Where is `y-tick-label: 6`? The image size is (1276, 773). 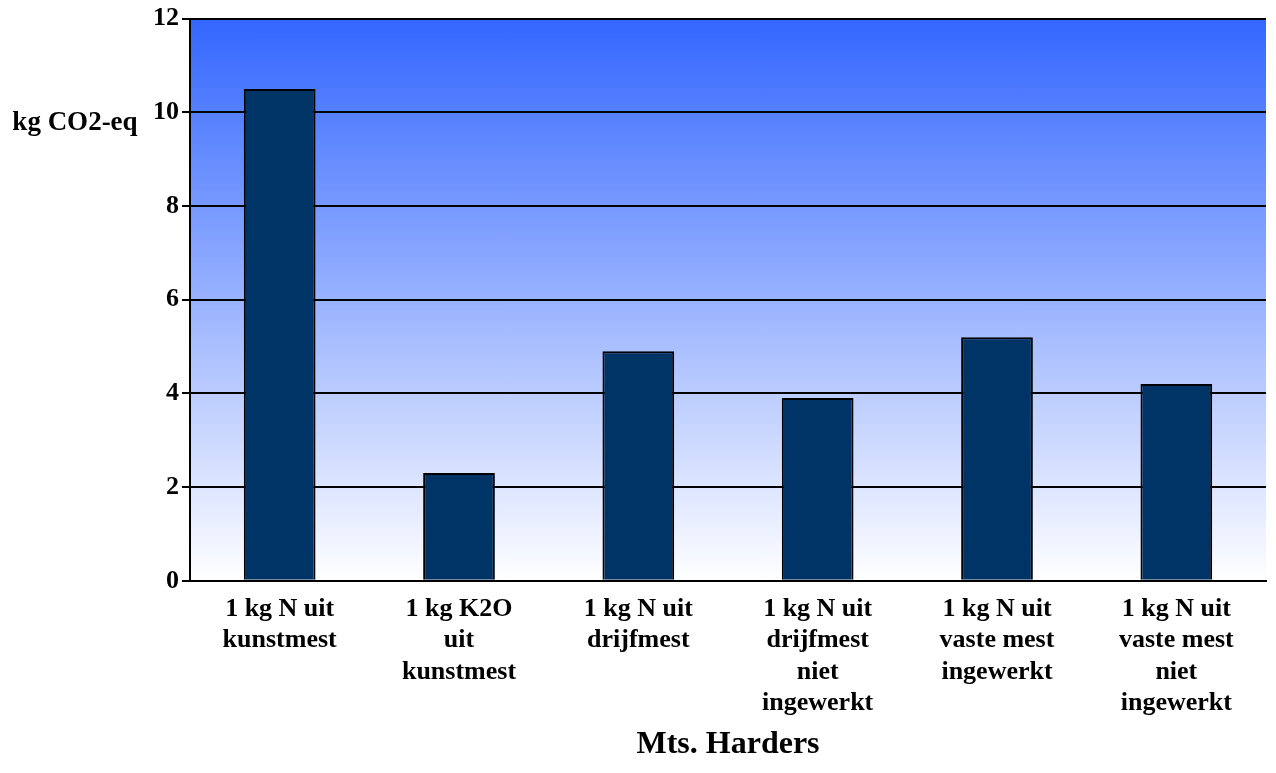 y-tick-label: 6 is located at coordinates (172, 298).